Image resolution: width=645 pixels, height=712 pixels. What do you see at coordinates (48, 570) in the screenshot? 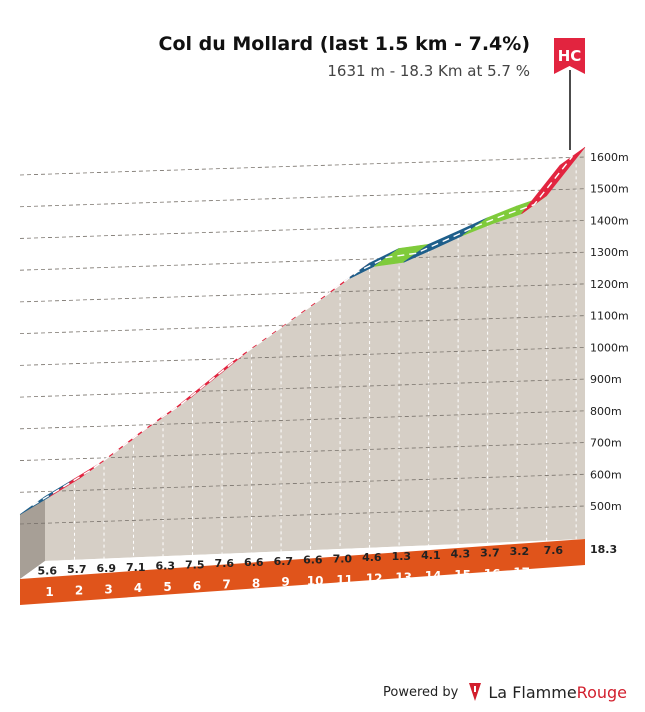
I see `gradient-label: 5.6` at bounding box center [48, 570].